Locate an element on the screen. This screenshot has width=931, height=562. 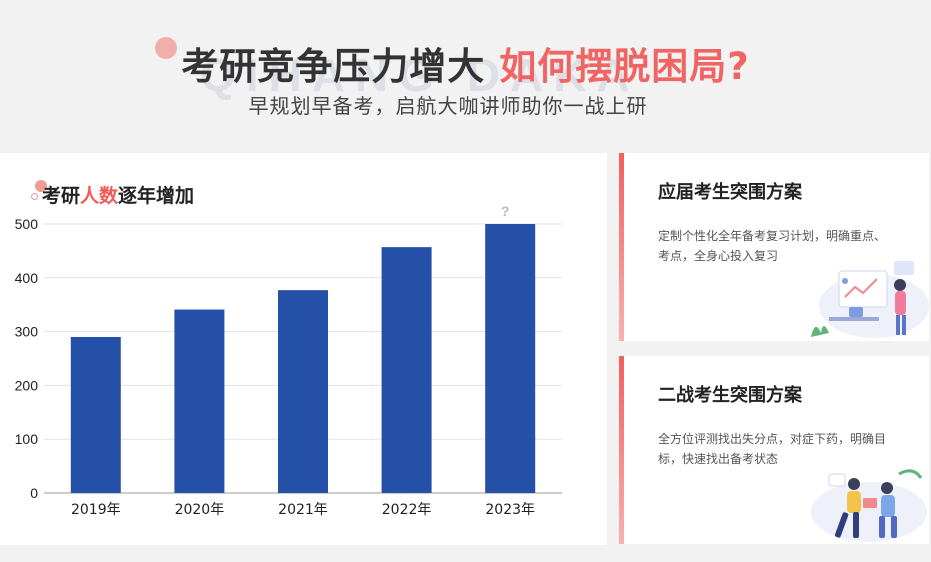
card-description: 定制个性化全年备考复习计划，明确重点、考点，全身心投入复习 is located at coordinates (772, 246).